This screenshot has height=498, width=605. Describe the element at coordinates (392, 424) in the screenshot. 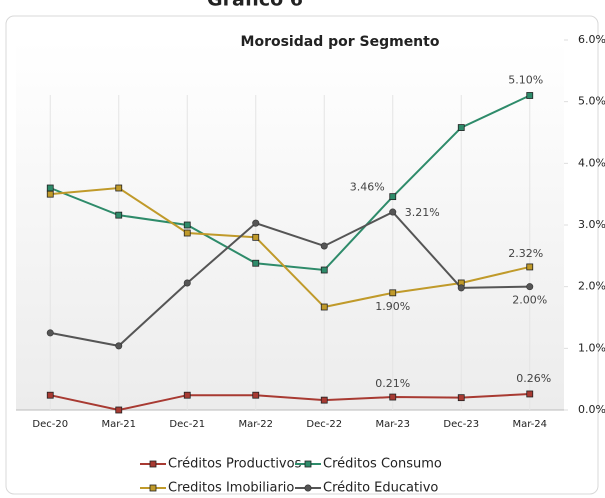

I see `x-tick-label: Mar-23` at that location.